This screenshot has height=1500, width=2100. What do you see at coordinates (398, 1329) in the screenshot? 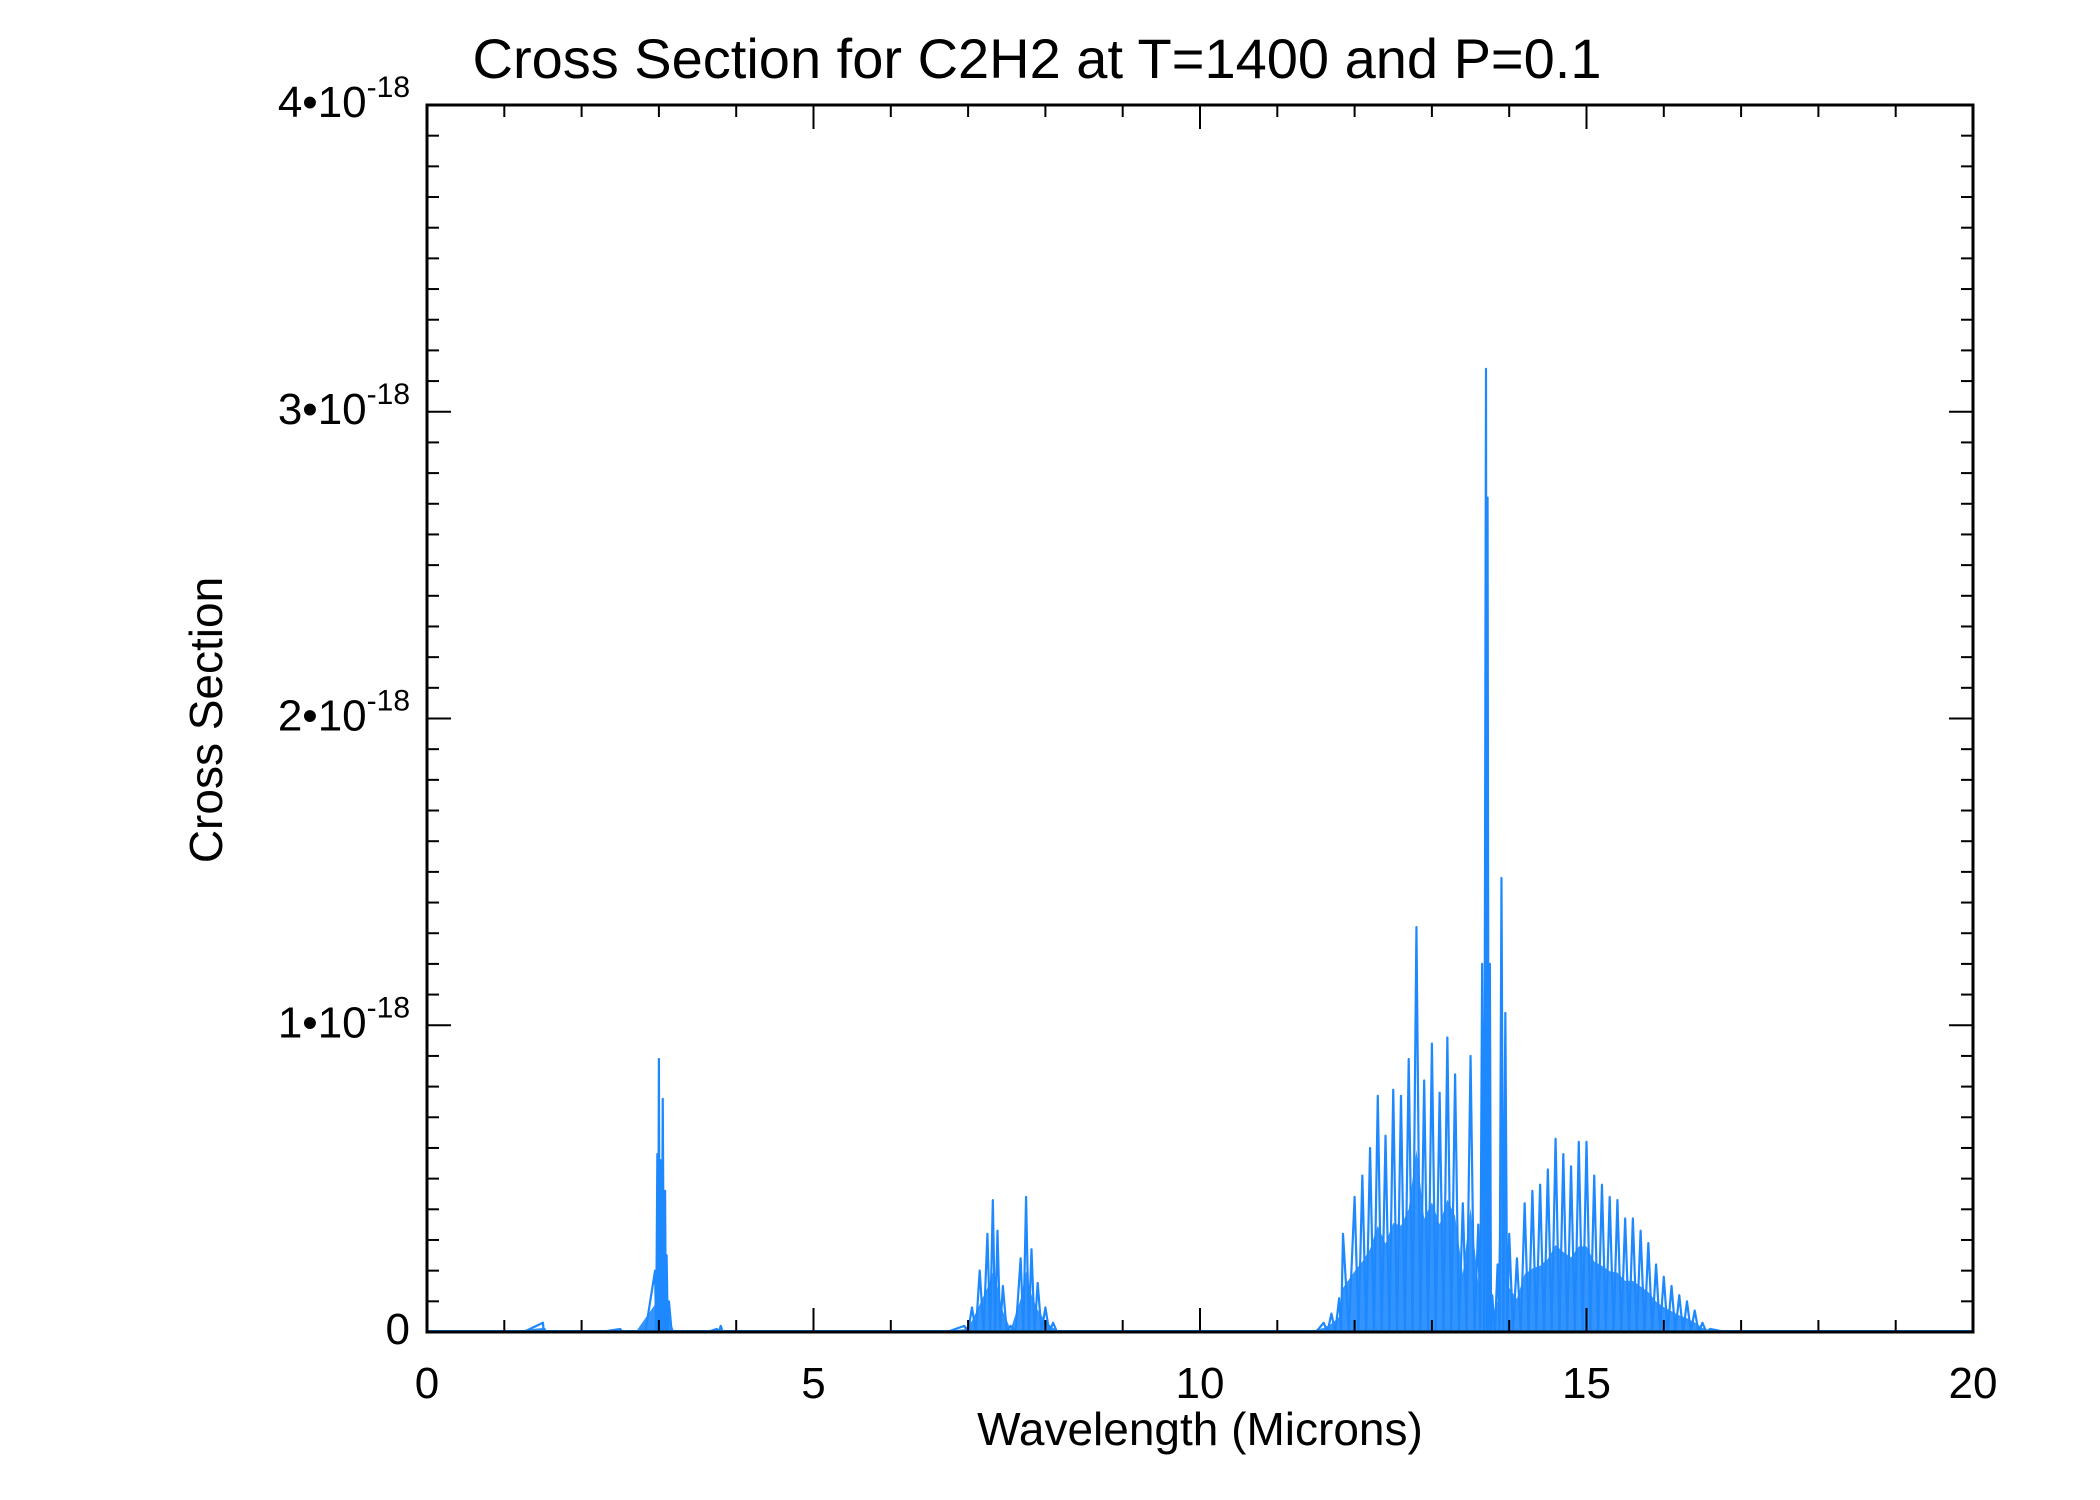
I see `y-tick-label: 0` at bounding box center [398, 1329].